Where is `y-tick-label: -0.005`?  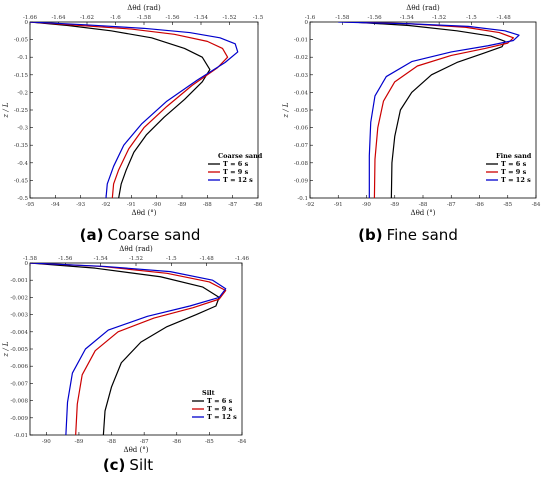
y-tick-label: -0.005 is located at coordinates (19, 350).